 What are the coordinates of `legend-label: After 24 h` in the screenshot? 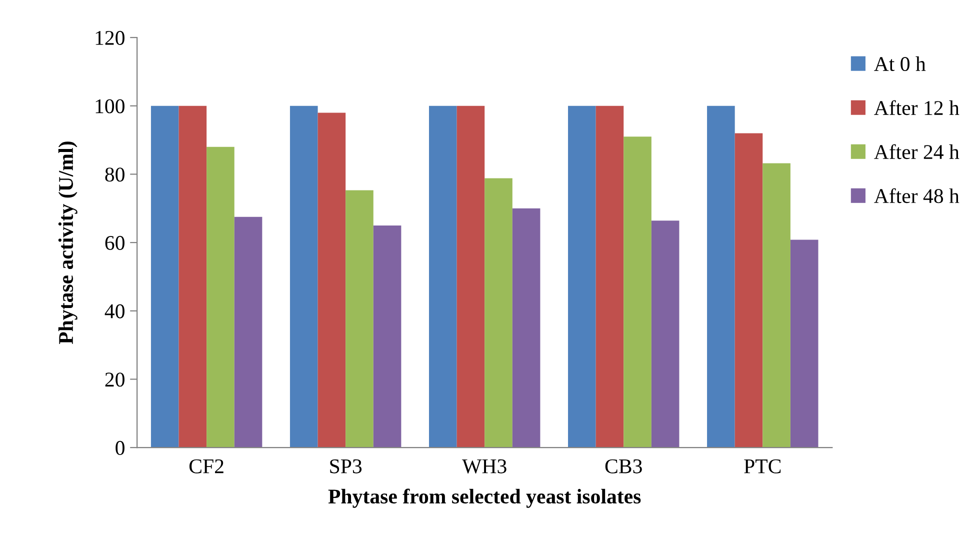 It's located at (917, 152).